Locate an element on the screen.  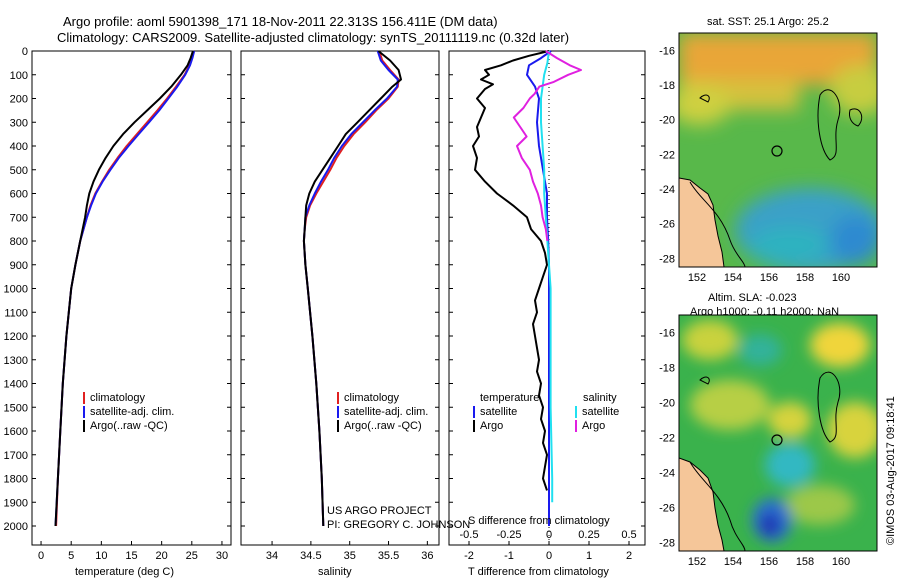
x-tick-label-s-difference: 0.25 is located at coordinates (588, 535).